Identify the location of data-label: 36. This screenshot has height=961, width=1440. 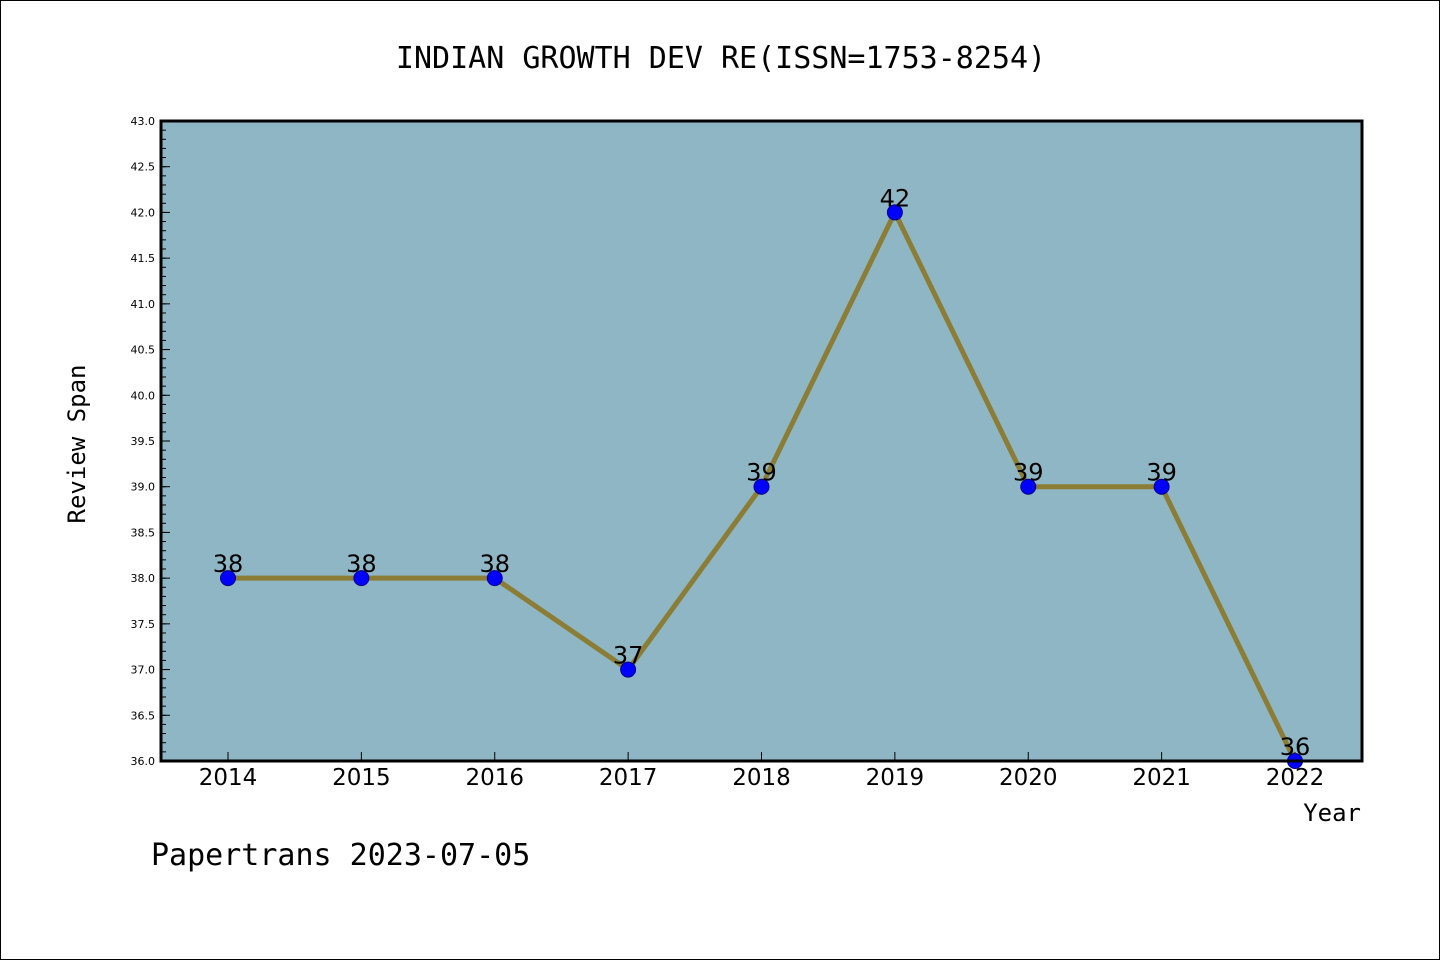
(1295, 747).